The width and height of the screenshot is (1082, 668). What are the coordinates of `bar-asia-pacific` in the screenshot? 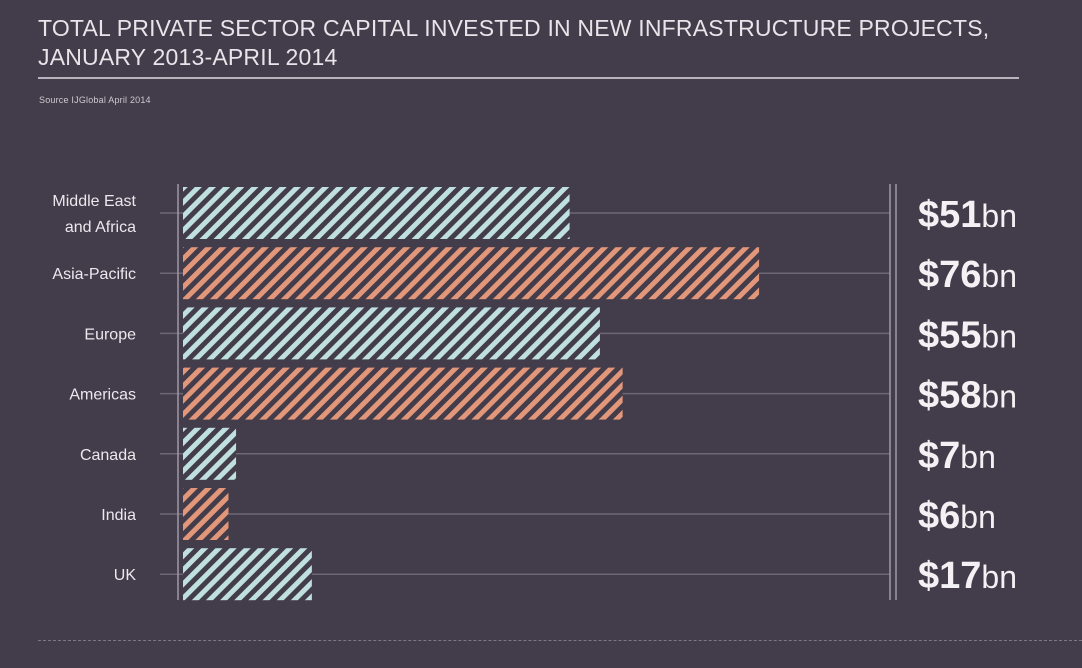 It's located at (471, 273).